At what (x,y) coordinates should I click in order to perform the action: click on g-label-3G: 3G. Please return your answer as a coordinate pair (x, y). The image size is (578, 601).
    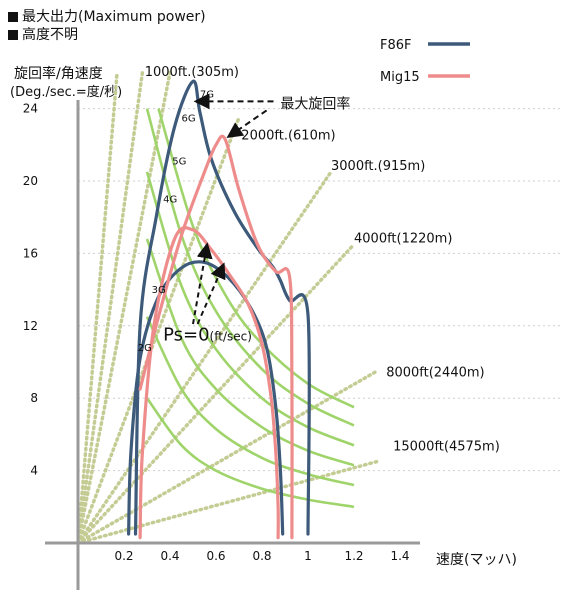
    Looking at the image, I should click on (159, 290).